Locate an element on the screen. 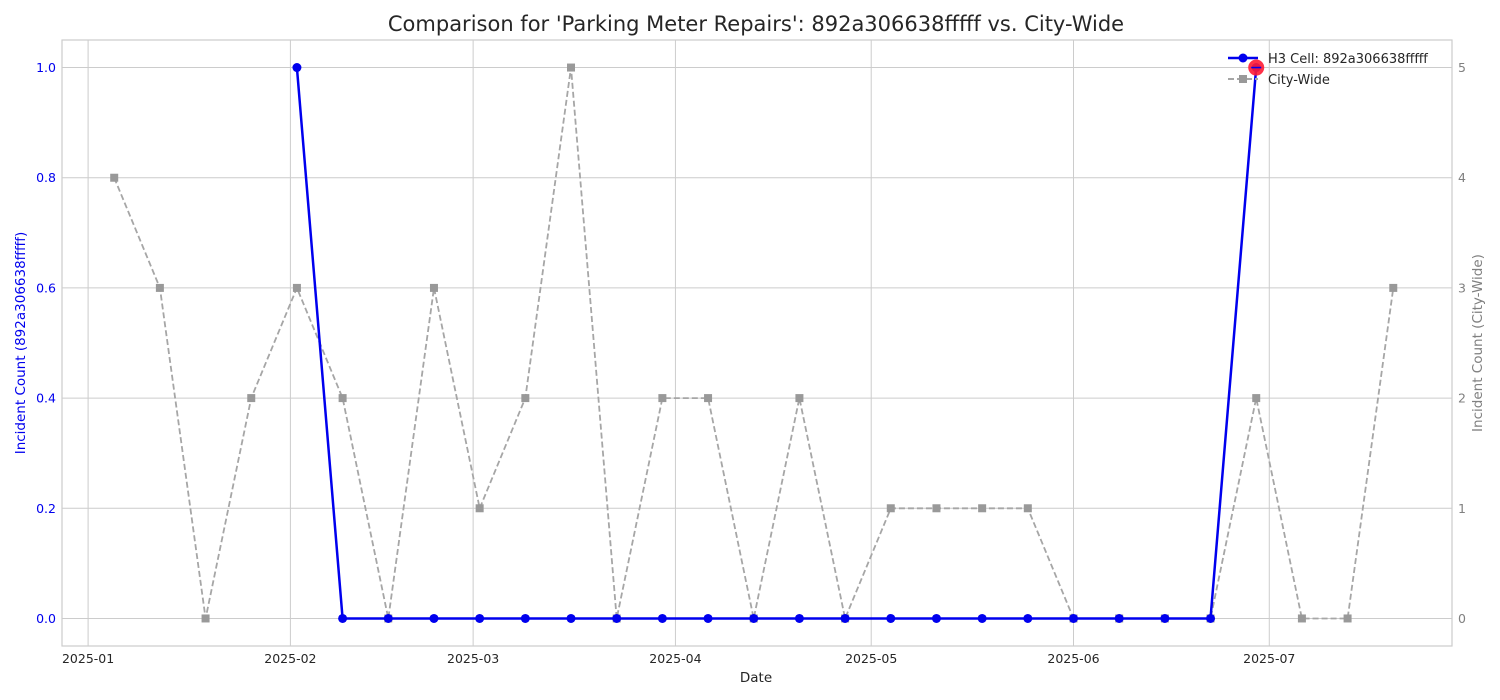 The height and width of the screenshot is (700, 1500). y-left-tick-label: 0.8 is located at coordinates (46, 177).